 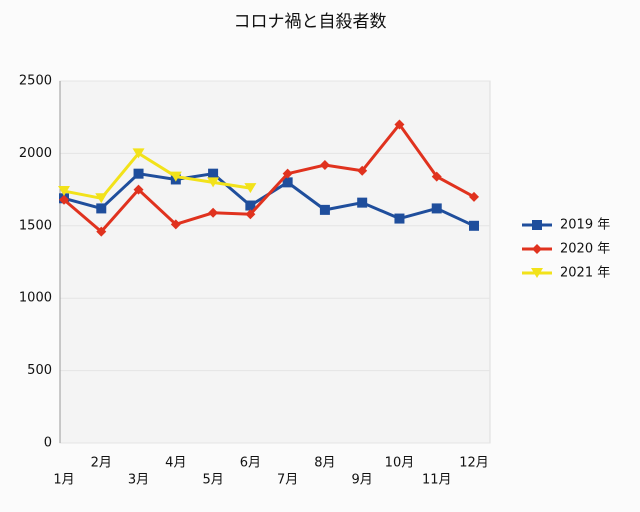 What do you see at coordinates (39, 370) in the screenshot?
I see `y-tick-label: 500` at bounding box center [39, 370].